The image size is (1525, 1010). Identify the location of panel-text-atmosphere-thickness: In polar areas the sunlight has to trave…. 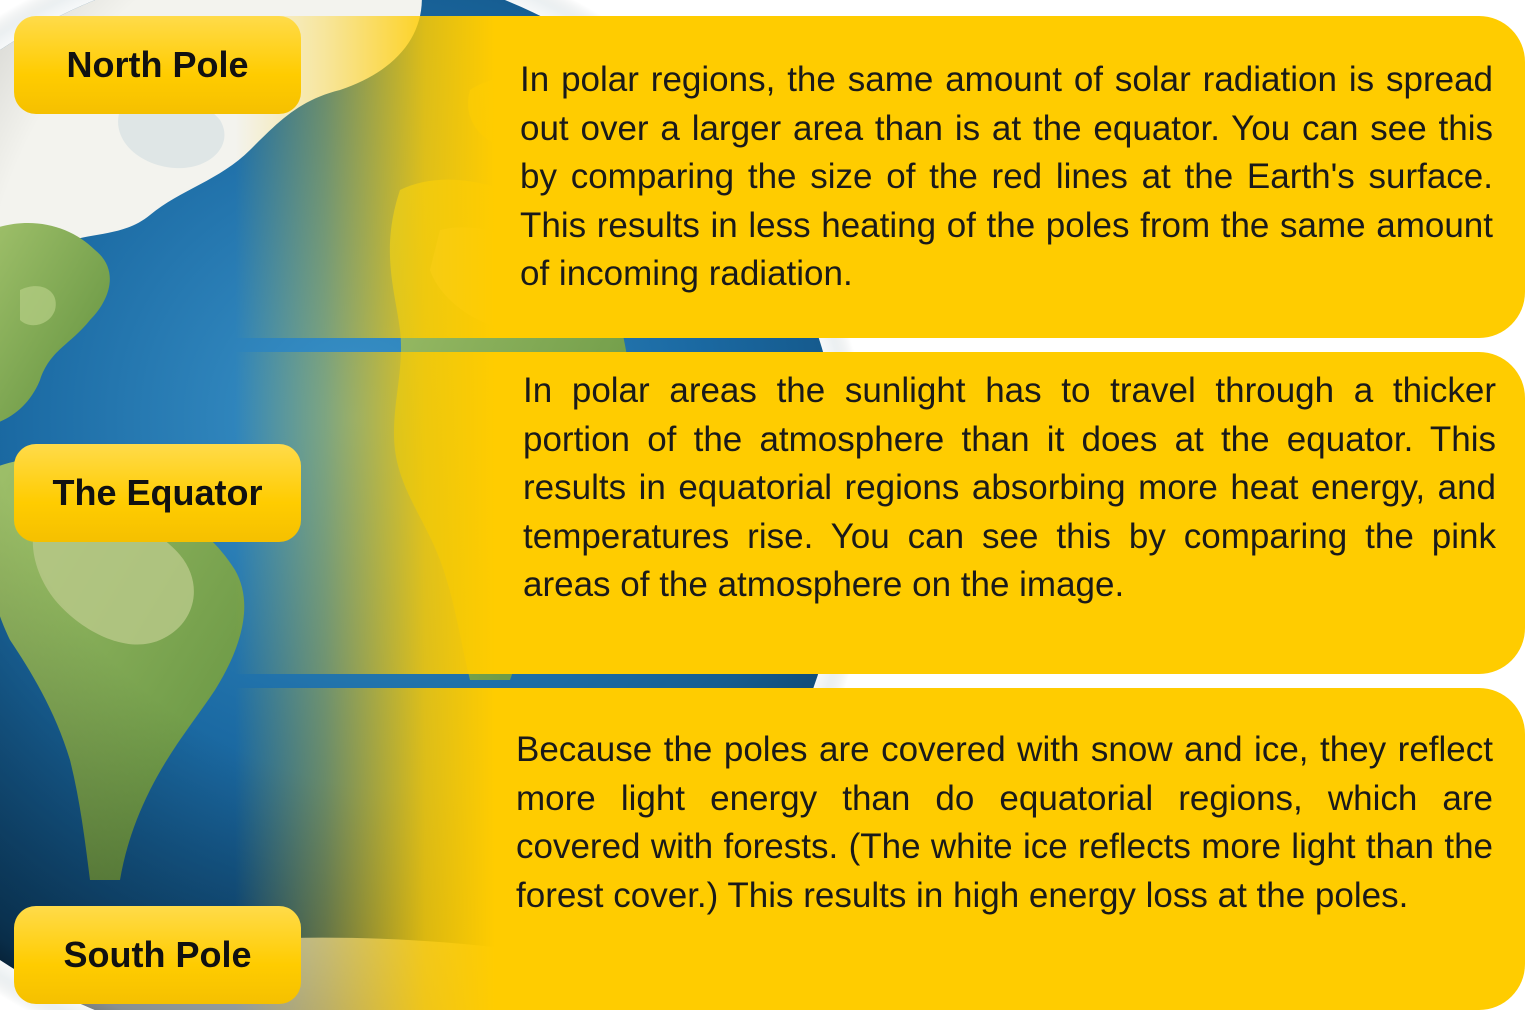
(1009, 487).